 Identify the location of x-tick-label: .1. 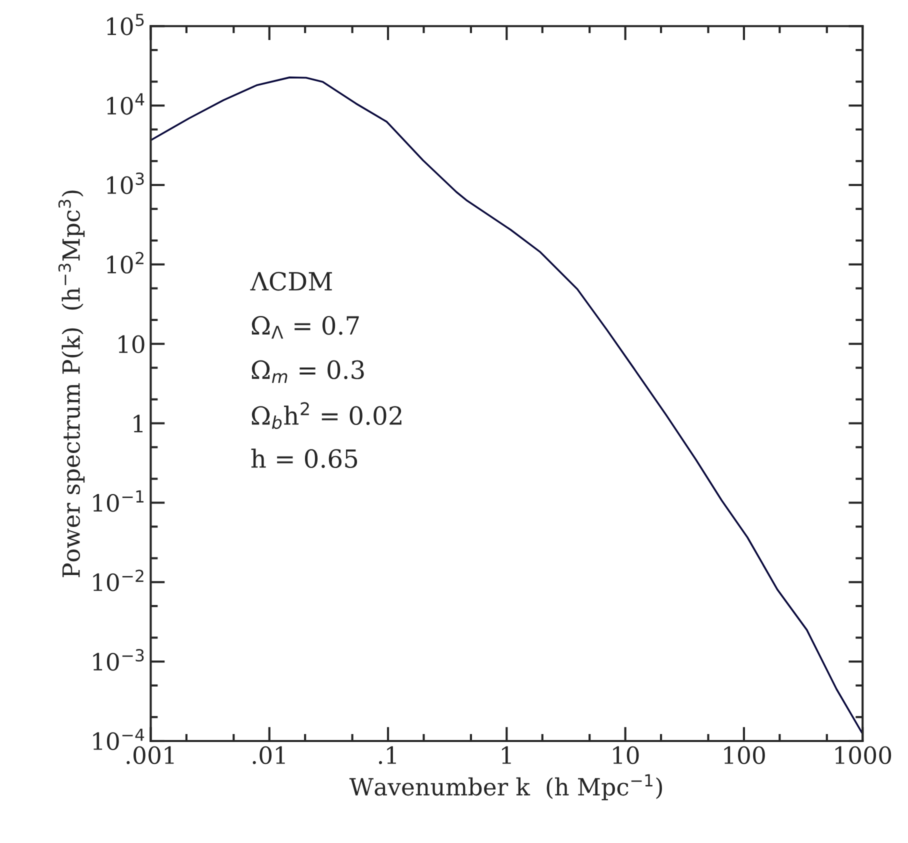
(387, 755).